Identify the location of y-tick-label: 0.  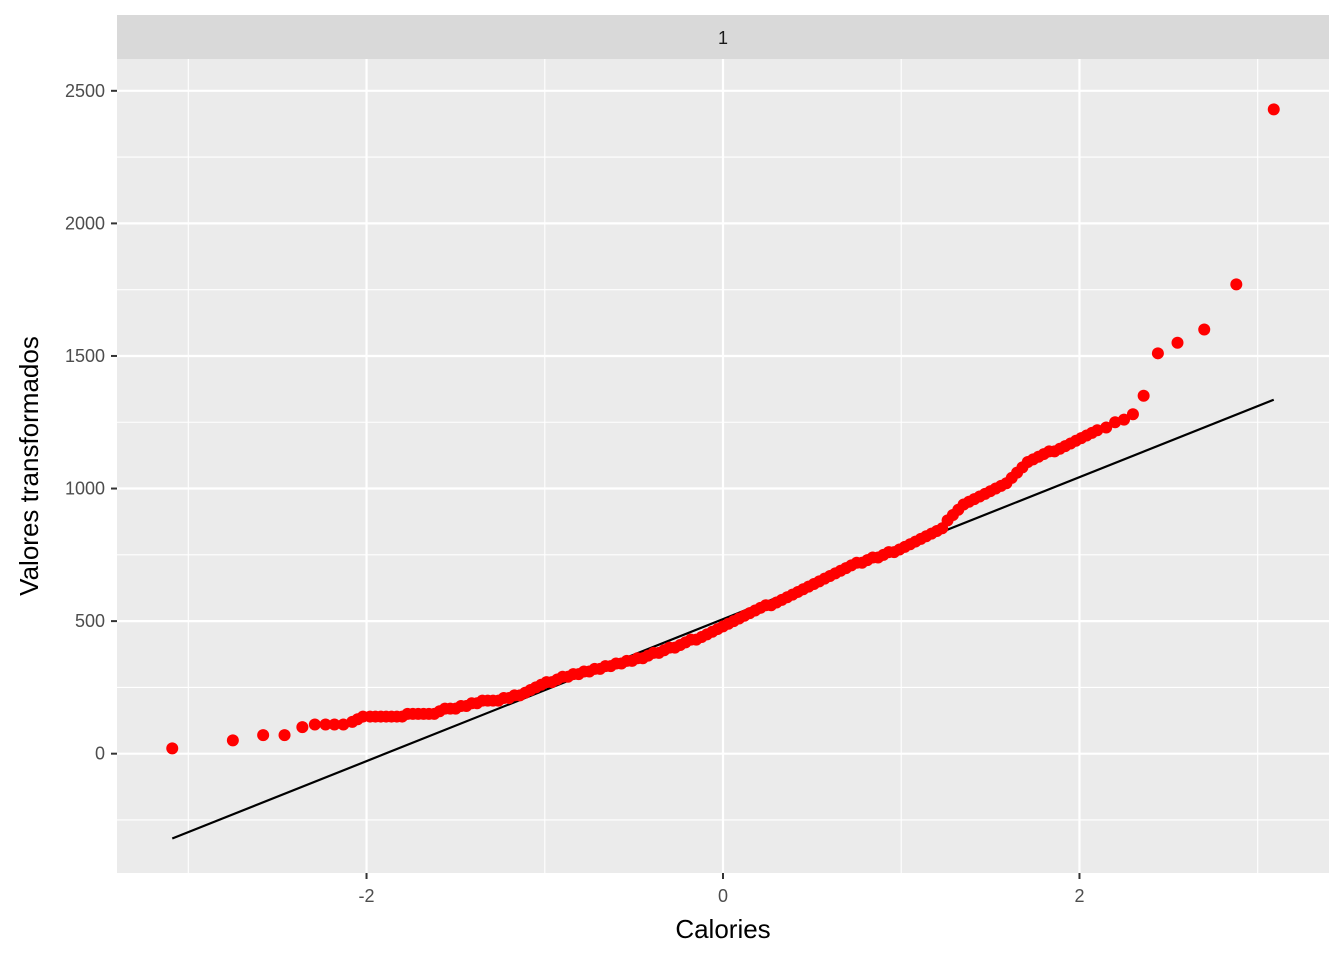
(100, 754).